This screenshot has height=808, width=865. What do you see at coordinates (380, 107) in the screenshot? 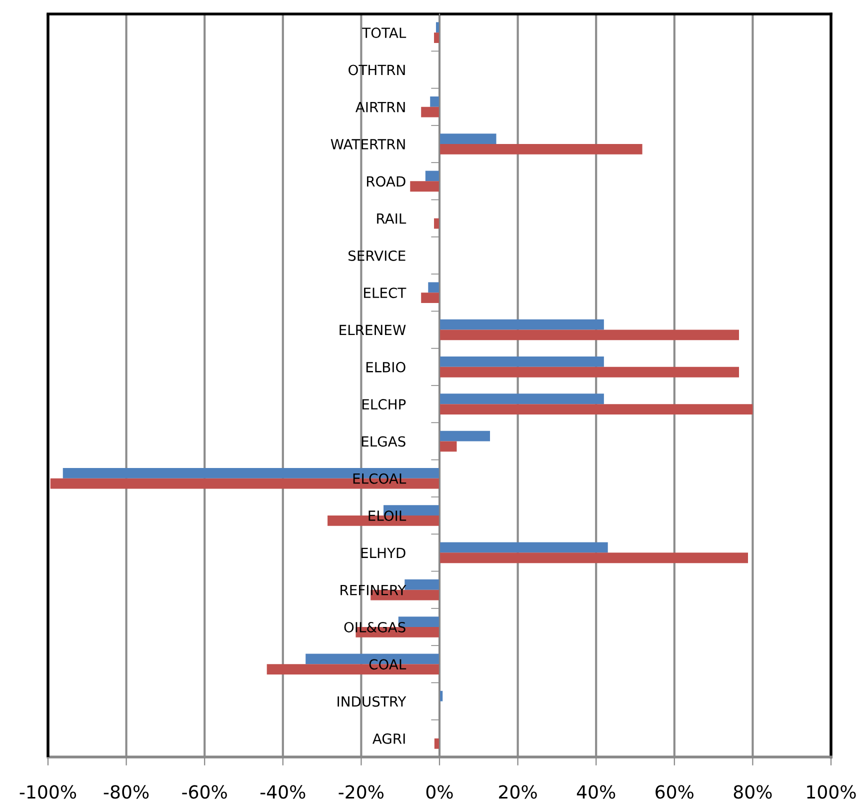
I see `y-tick-label: AIRTRN` at bounding box center [380, 107].